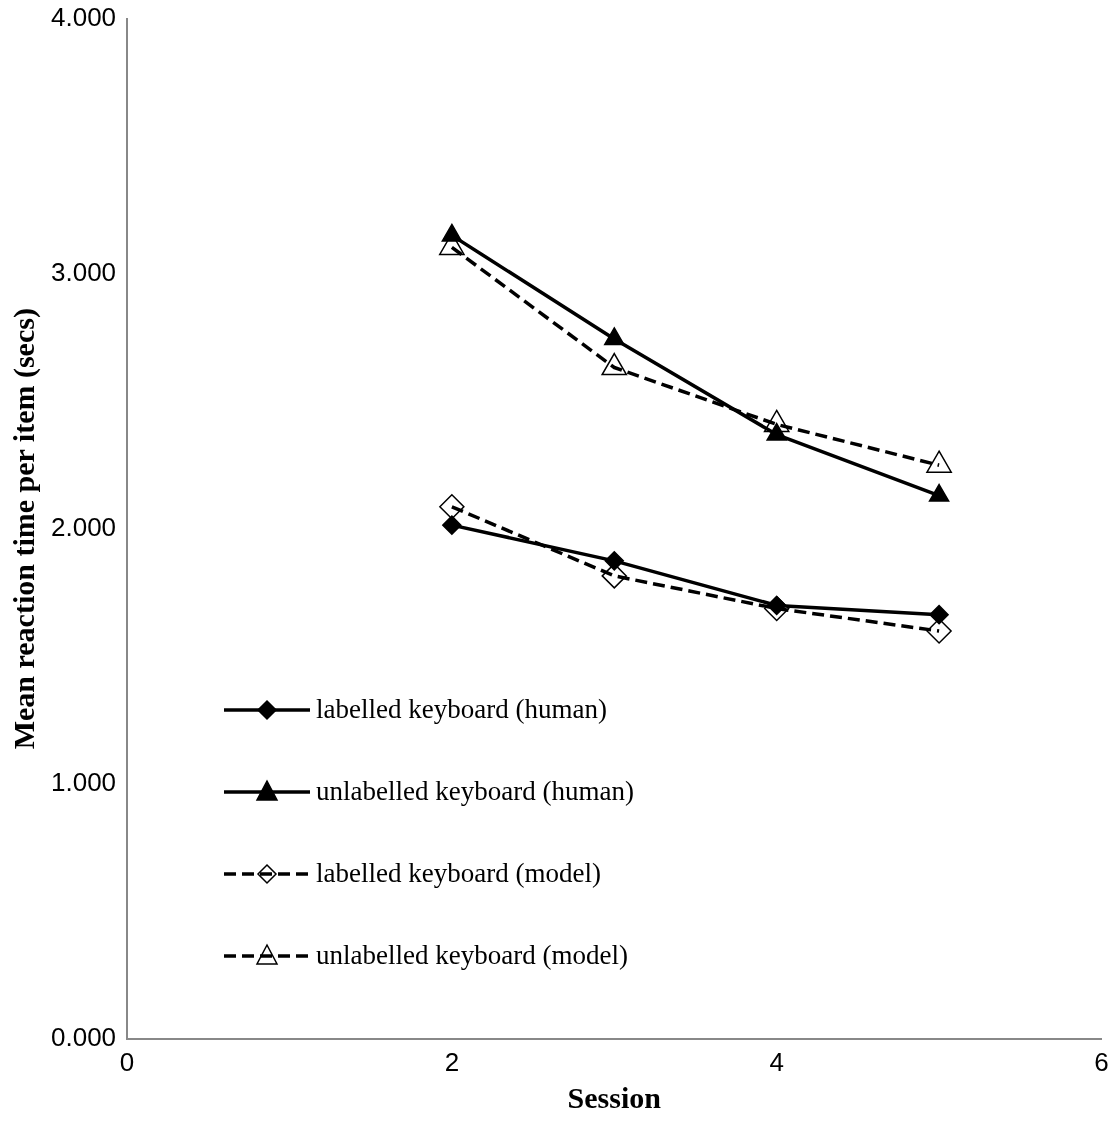  I want to click on y-tick-label: 4.000, so click(83, 16).